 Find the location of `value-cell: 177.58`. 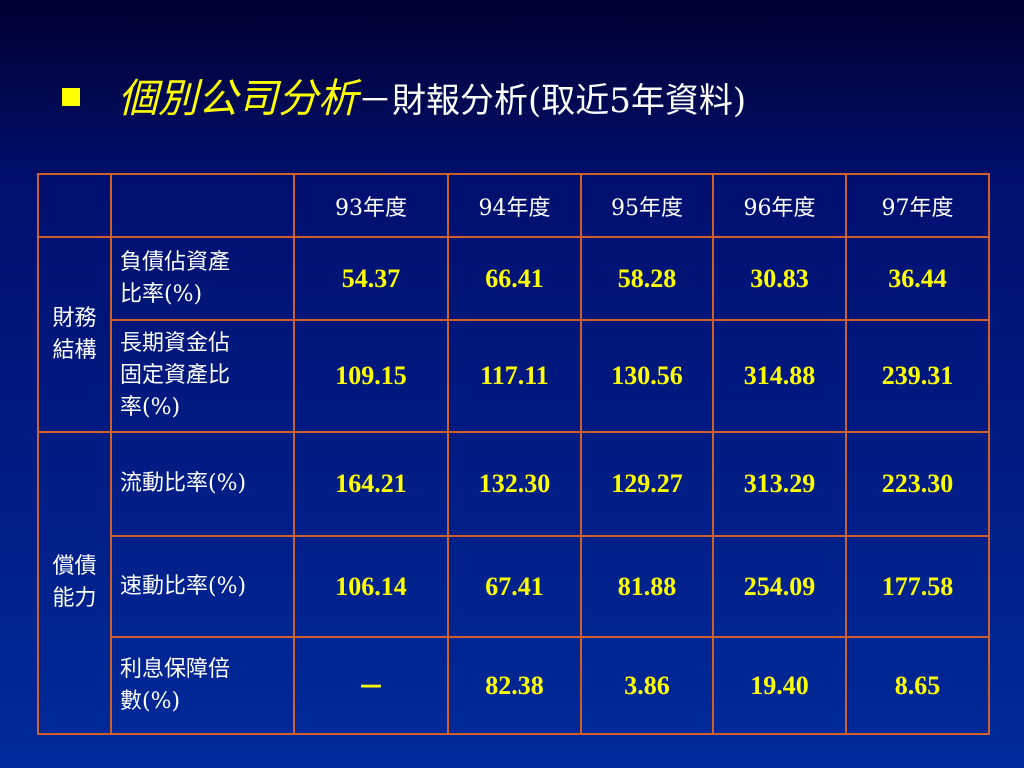

value-cell: 177.58 is located at coordinates (917, 586).